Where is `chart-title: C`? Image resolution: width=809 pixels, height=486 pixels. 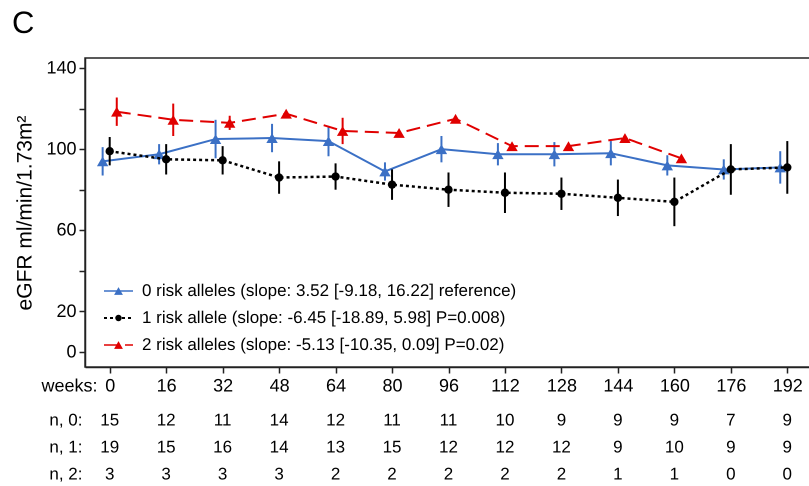
chart-title: C is located at coordinates (23, 22).